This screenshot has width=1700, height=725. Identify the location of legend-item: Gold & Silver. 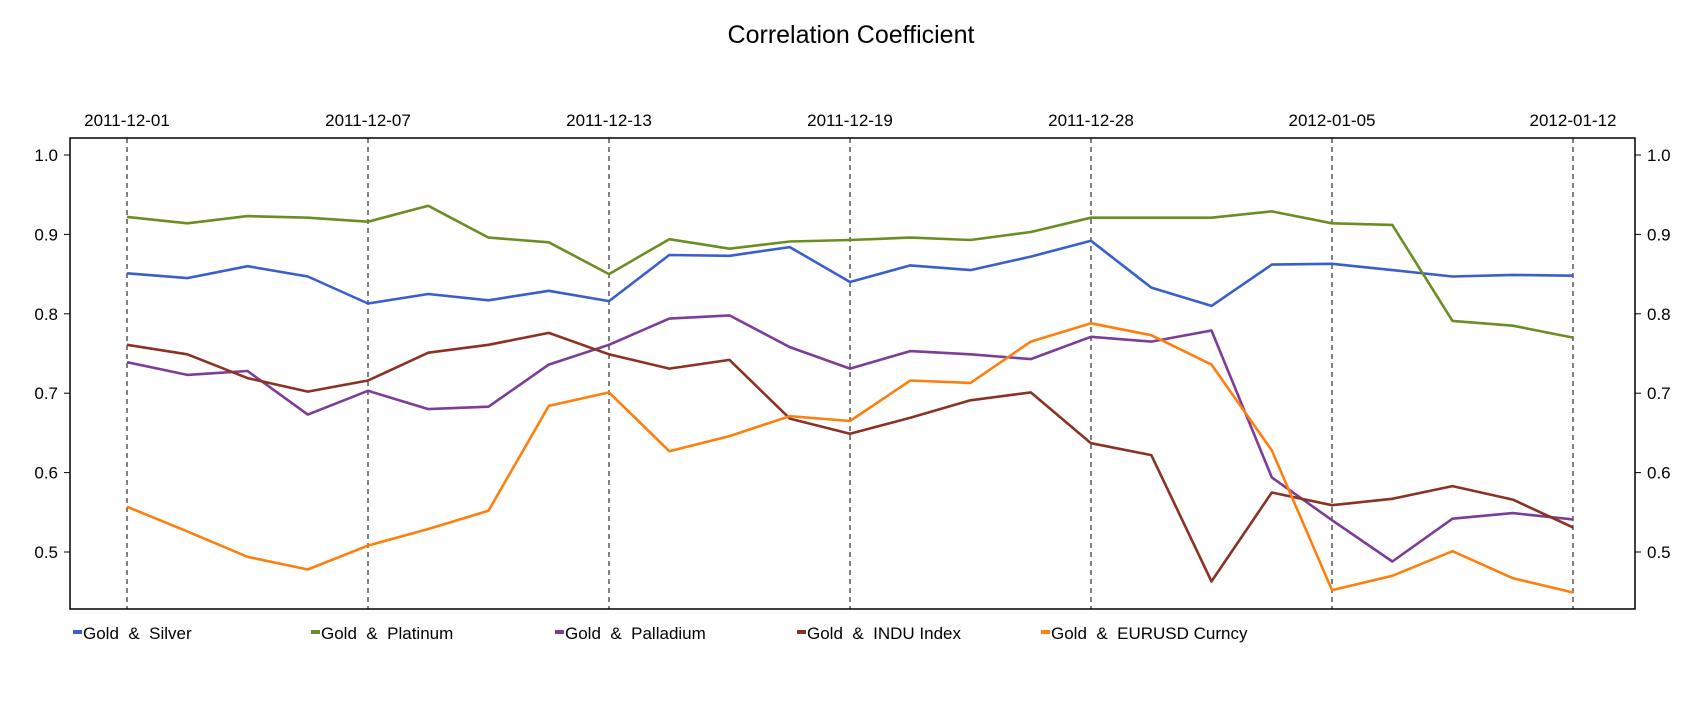
(132, 633).